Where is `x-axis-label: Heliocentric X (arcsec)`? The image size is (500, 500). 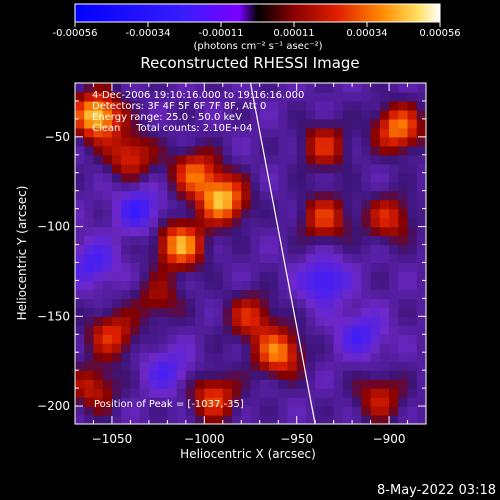
x-axis-label: Heliocentric X (arcsec) is located at coordinates (248, 454).